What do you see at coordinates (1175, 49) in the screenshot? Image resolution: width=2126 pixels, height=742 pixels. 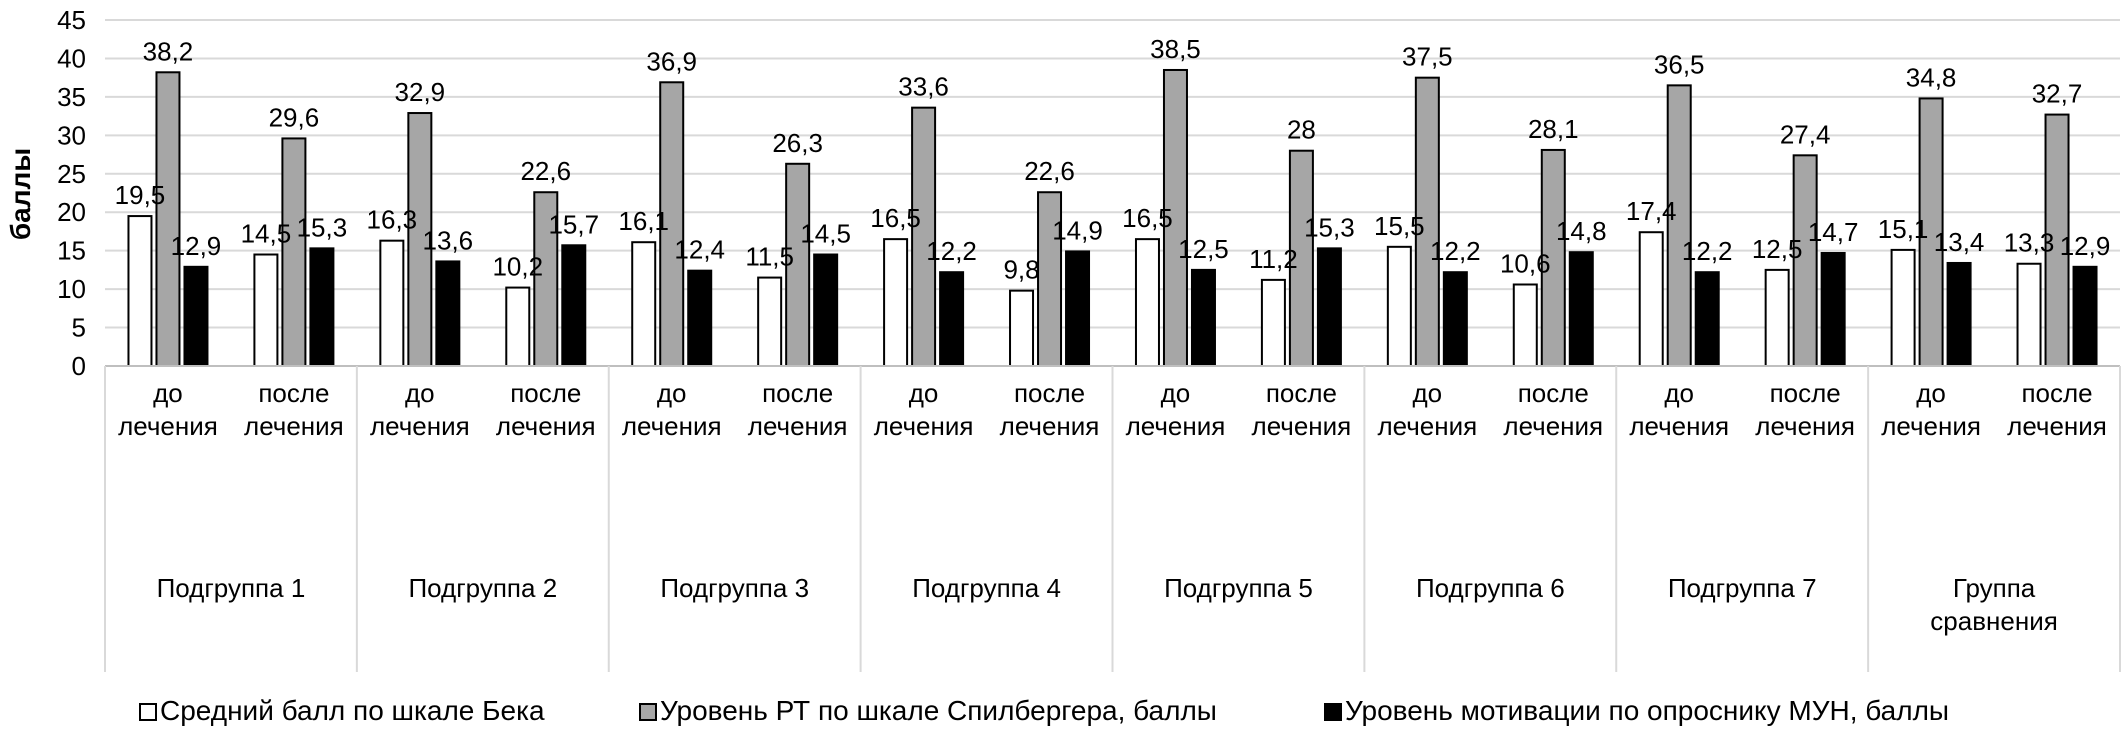 I see `data-label: 38,5` at bounding box center [1175, 49].